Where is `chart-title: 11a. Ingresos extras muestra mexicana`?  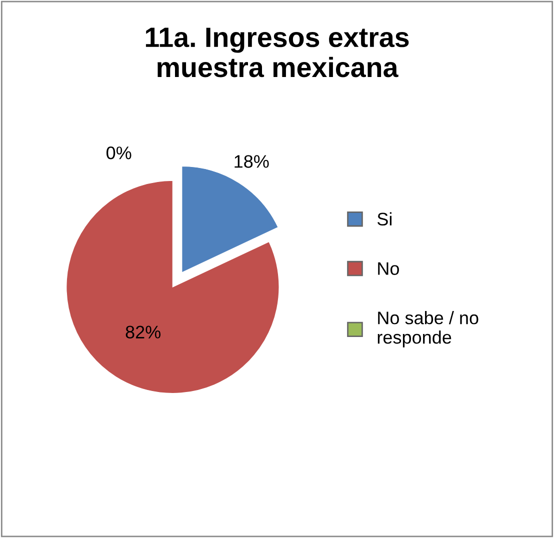
chart-title: 11a. Ingresos extras muestra mexicana is located at coordinates (277, 53).